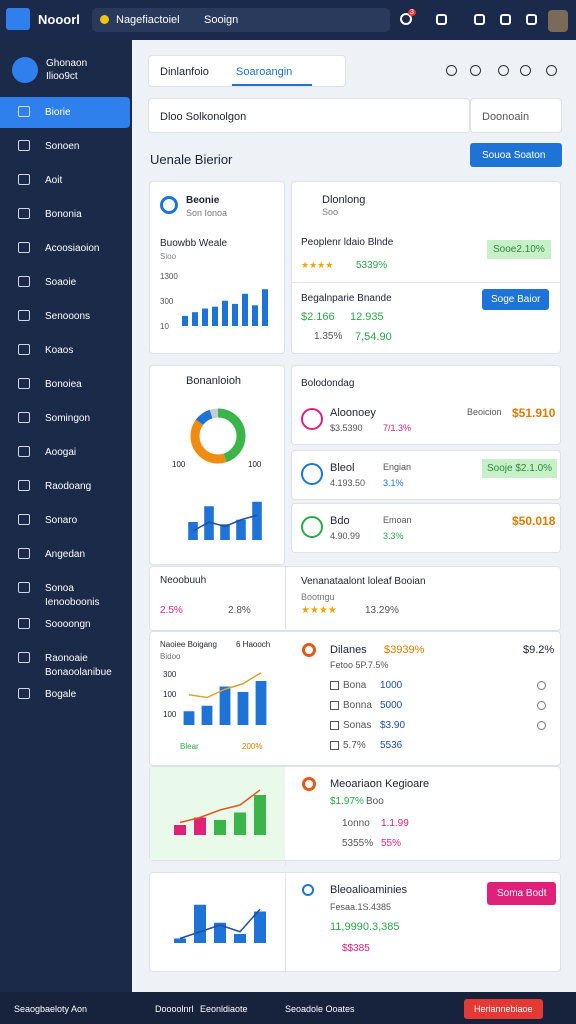 The width and height of the screenshot is (576, 1024). What do you see at coordinates (72, 248) in the screenshot?
I see `nav-item: Acoosiaoion` at bounding box center [72, 248].